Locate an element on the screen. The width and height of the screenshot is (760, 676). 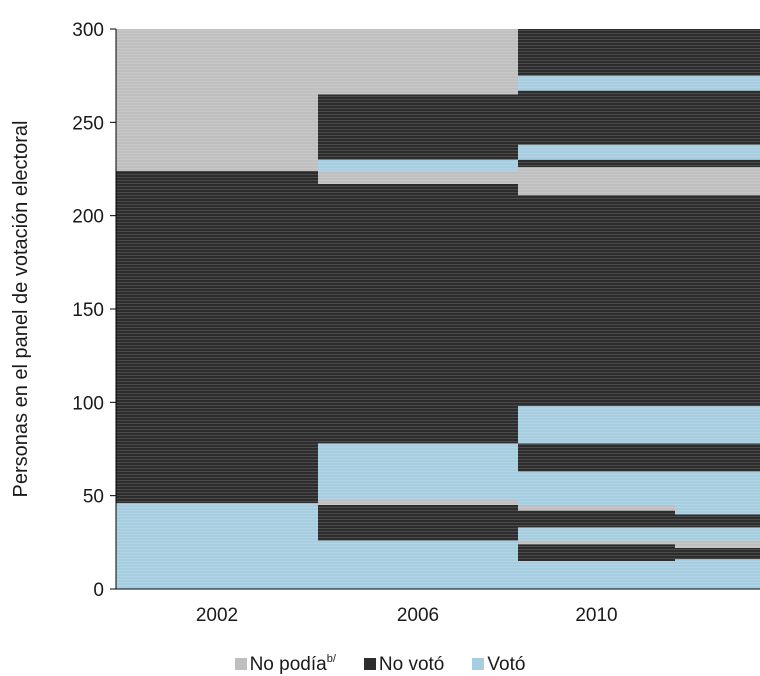
x-tick-label-2010: 2010 is located at coordinates (596, 615).